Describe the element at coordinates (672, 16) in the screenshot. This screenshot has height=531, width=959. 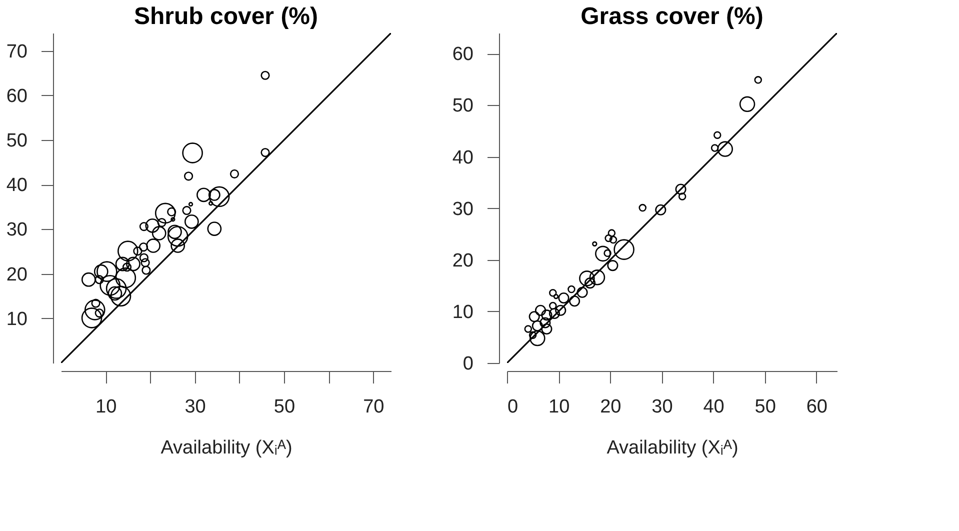
I see `chart-title: Grass cover (%)` at that location.